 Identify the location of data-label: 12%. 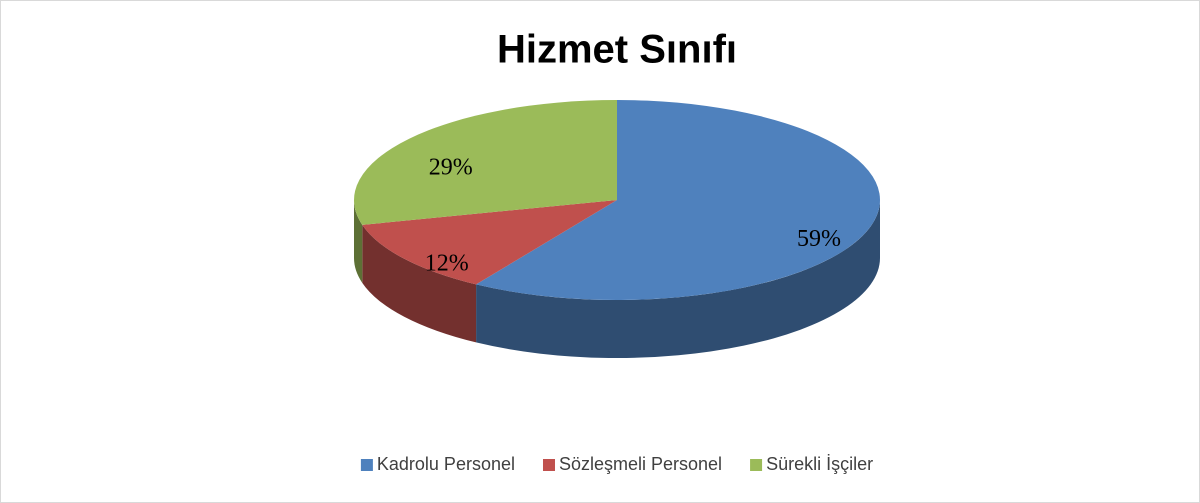
(447, 264).